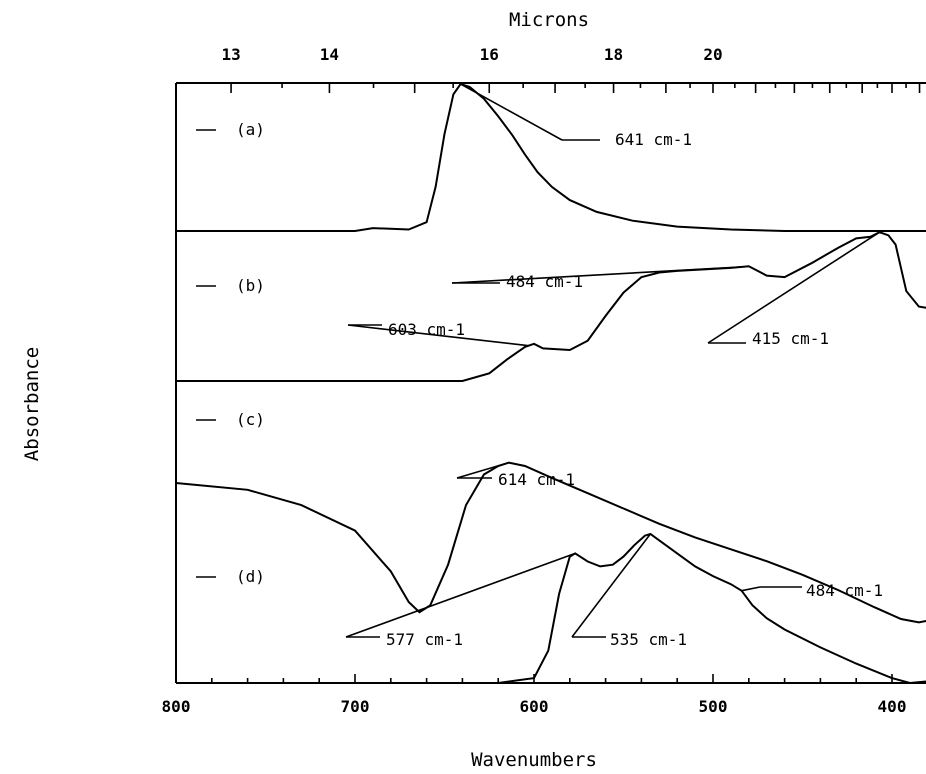 This screenshot has height=774, width=926. I want to click on x-tick-label: 500, so click(713, 706).